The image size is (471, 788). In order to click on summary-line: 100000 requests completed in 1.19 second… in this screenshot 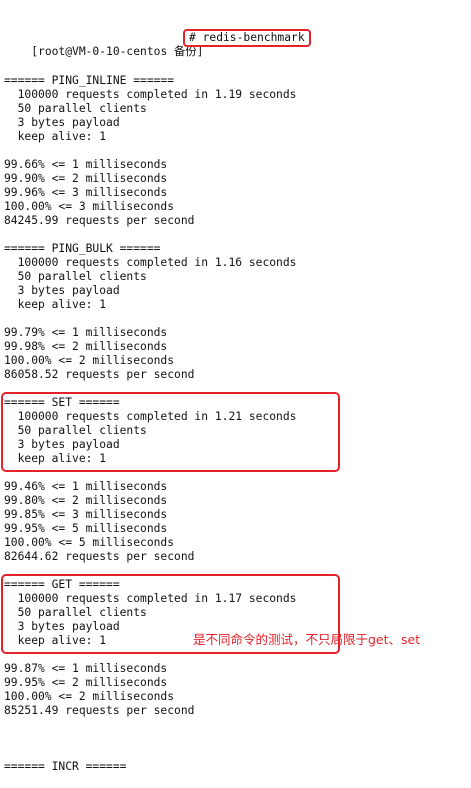, I will do `click(150, 94)`.